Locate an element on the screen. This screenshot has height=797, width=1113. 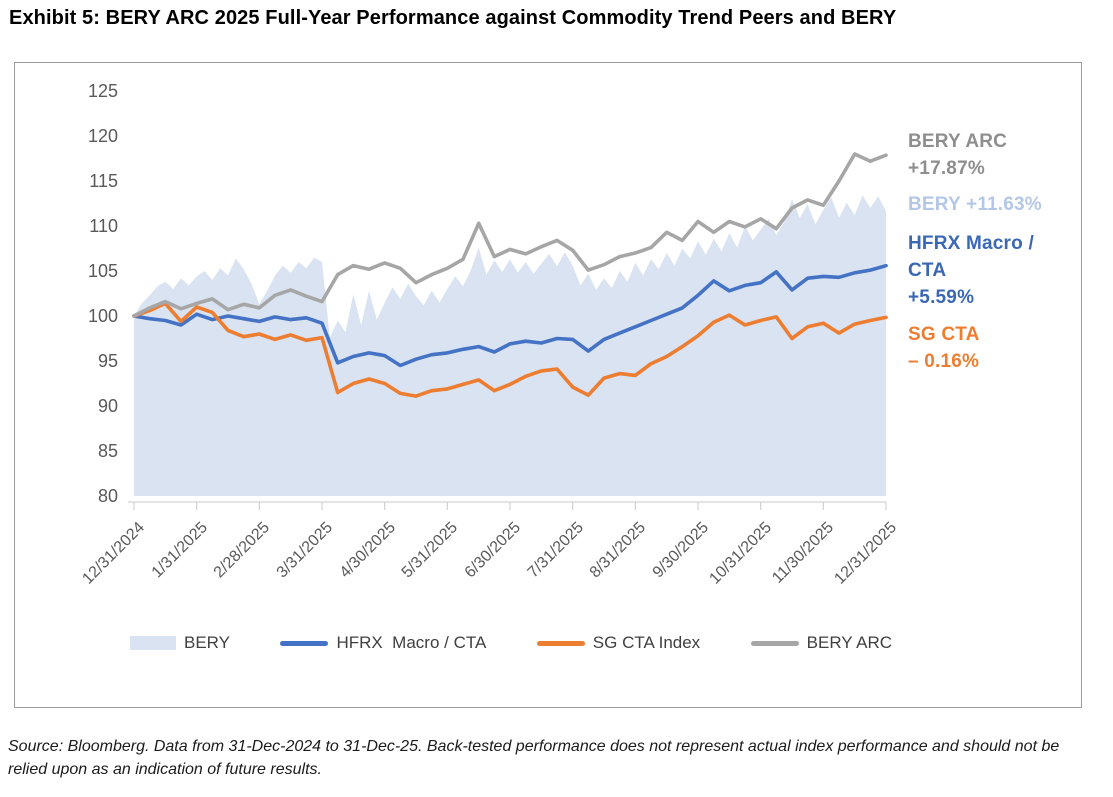
sg-cta-line-swatch is located at coordinates (560, 643).